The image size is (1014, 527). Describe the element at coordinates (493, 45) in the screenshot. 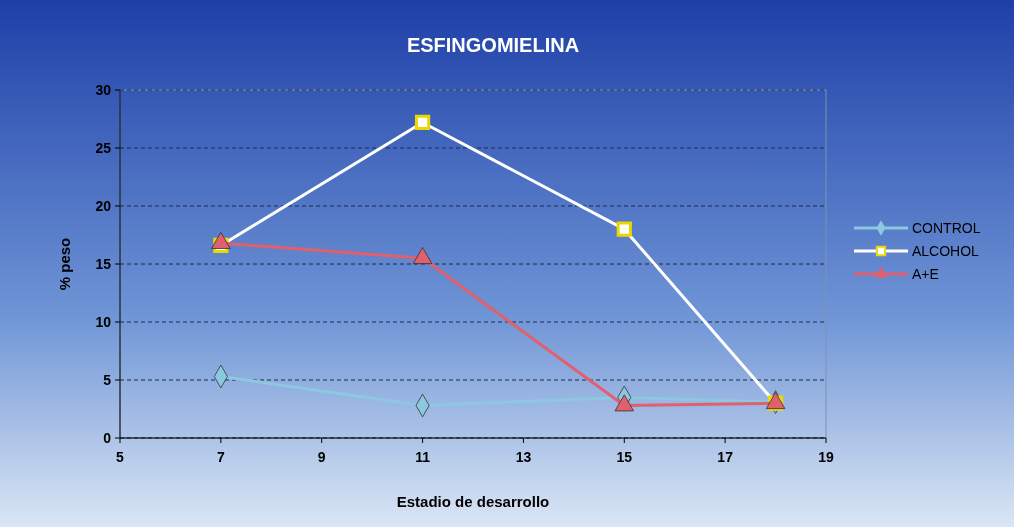

I see `chart-title: ESFINGOMIELINA` at that location.